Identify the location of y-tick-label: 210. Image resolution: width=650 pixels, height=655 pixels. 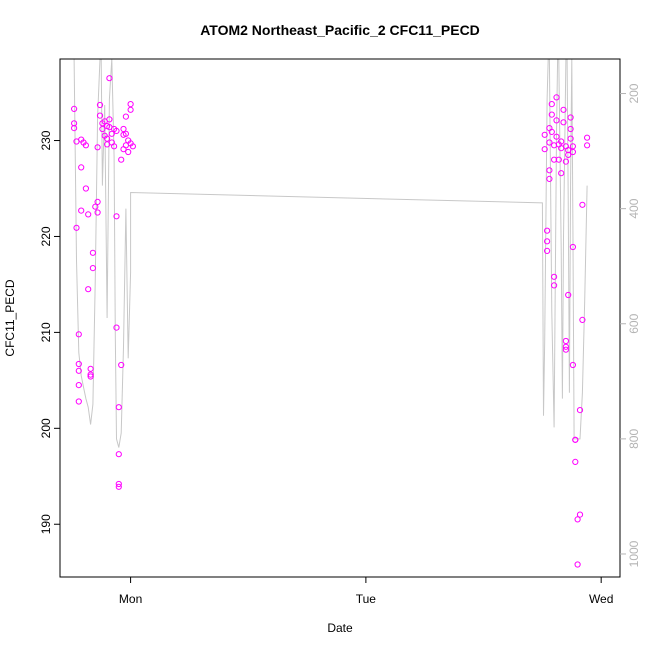
(46, 332).